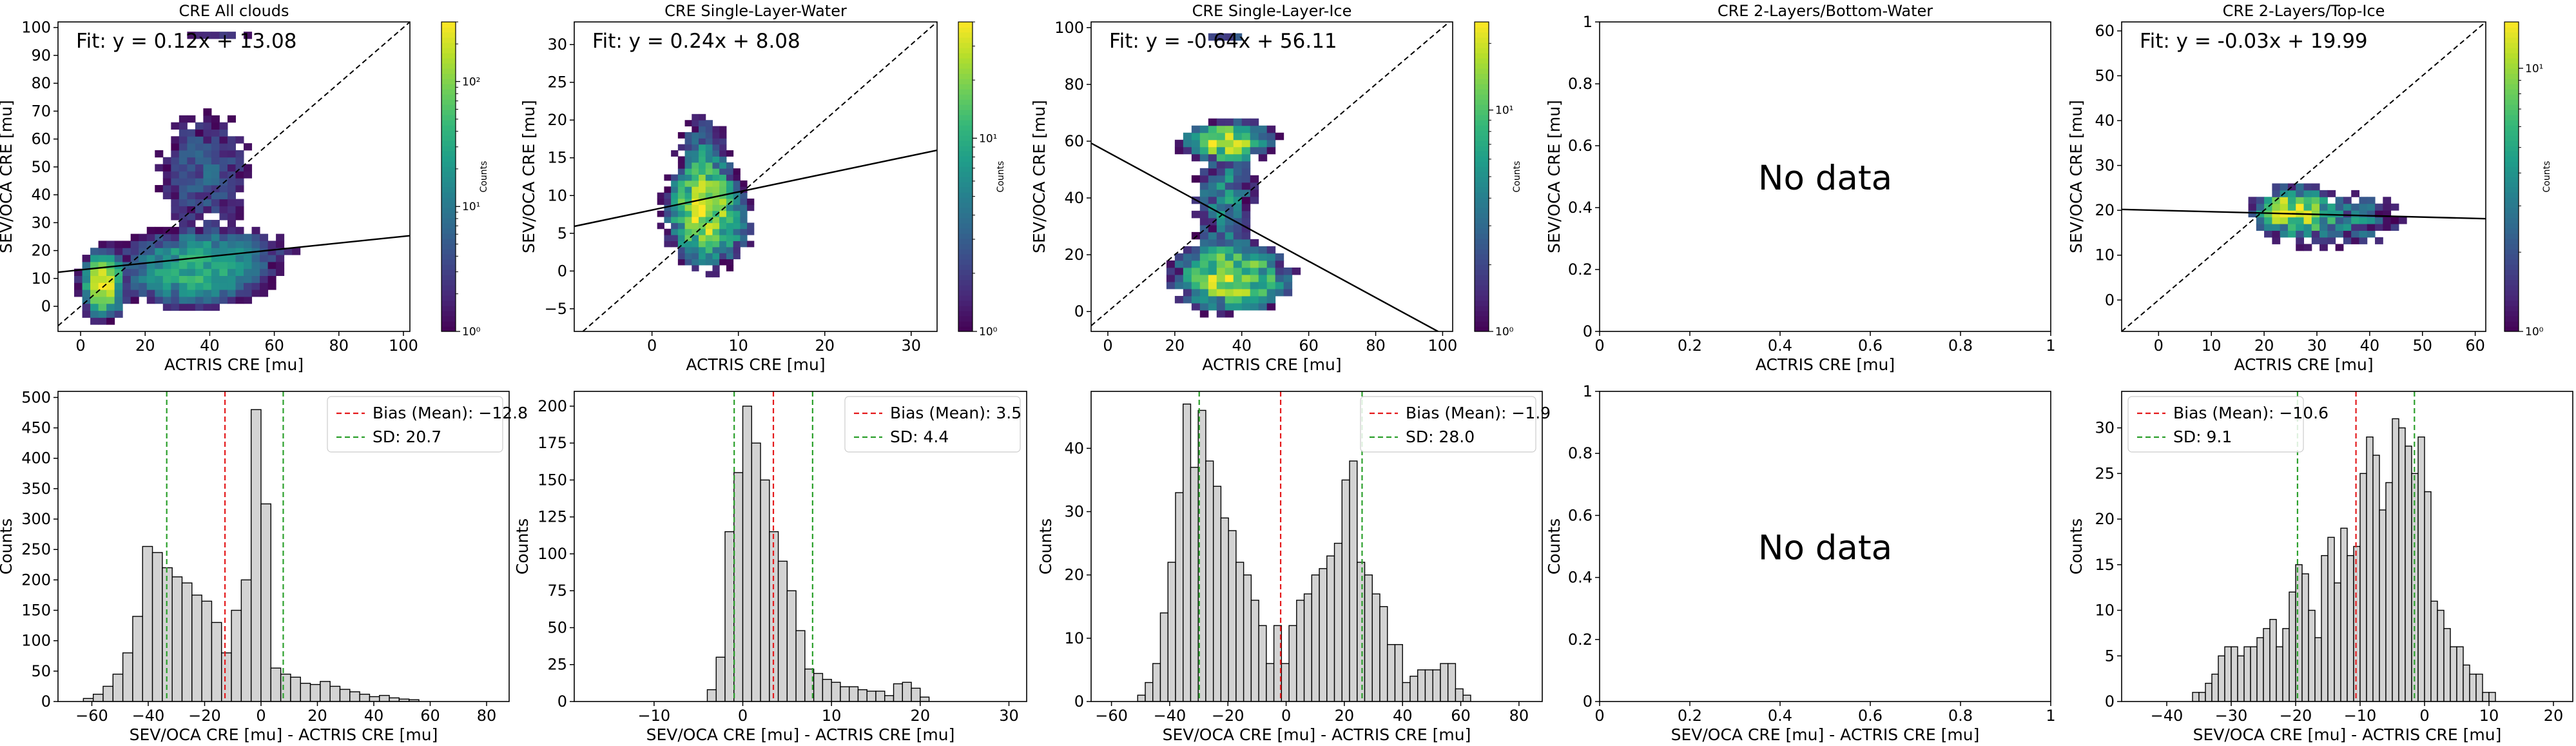  I want to click on axes-frame, so click(1316, 546).